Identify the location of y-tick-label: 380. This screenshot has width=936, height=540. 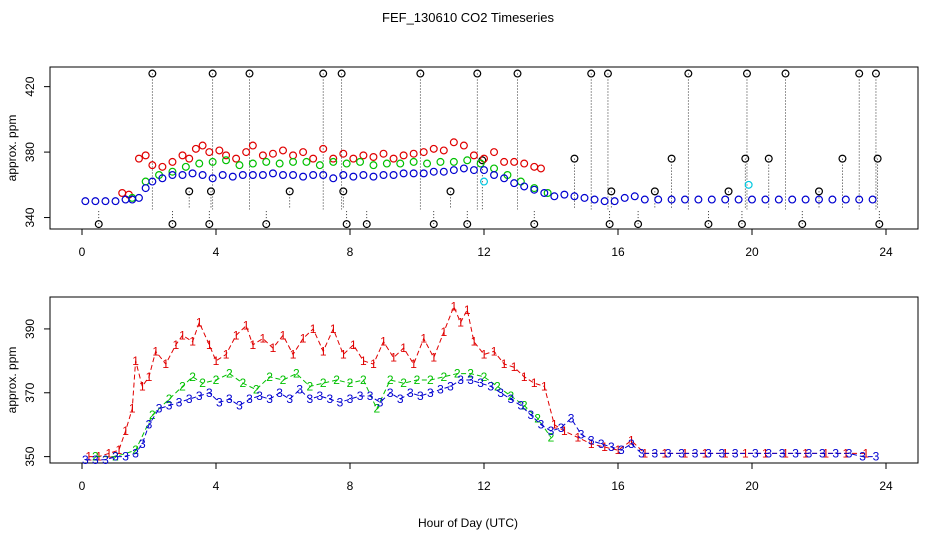
(30, 152).